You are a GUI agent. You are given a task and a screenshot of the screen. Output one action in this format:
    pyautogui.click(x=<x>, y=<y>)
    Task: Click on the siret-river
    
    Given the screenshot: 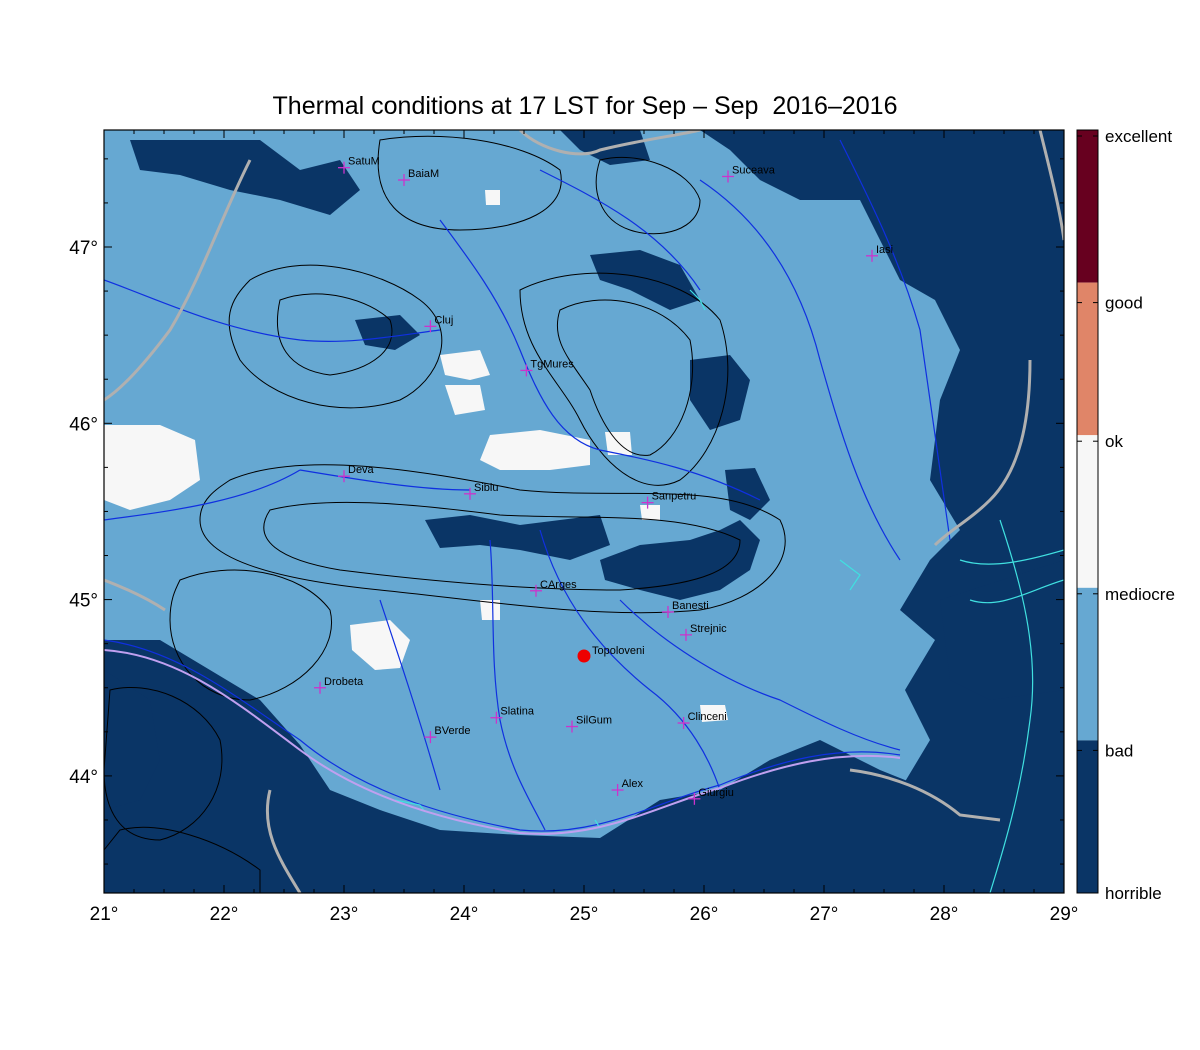 What is the action you would take?
    pyautogui.click(x=800, y=370)
    